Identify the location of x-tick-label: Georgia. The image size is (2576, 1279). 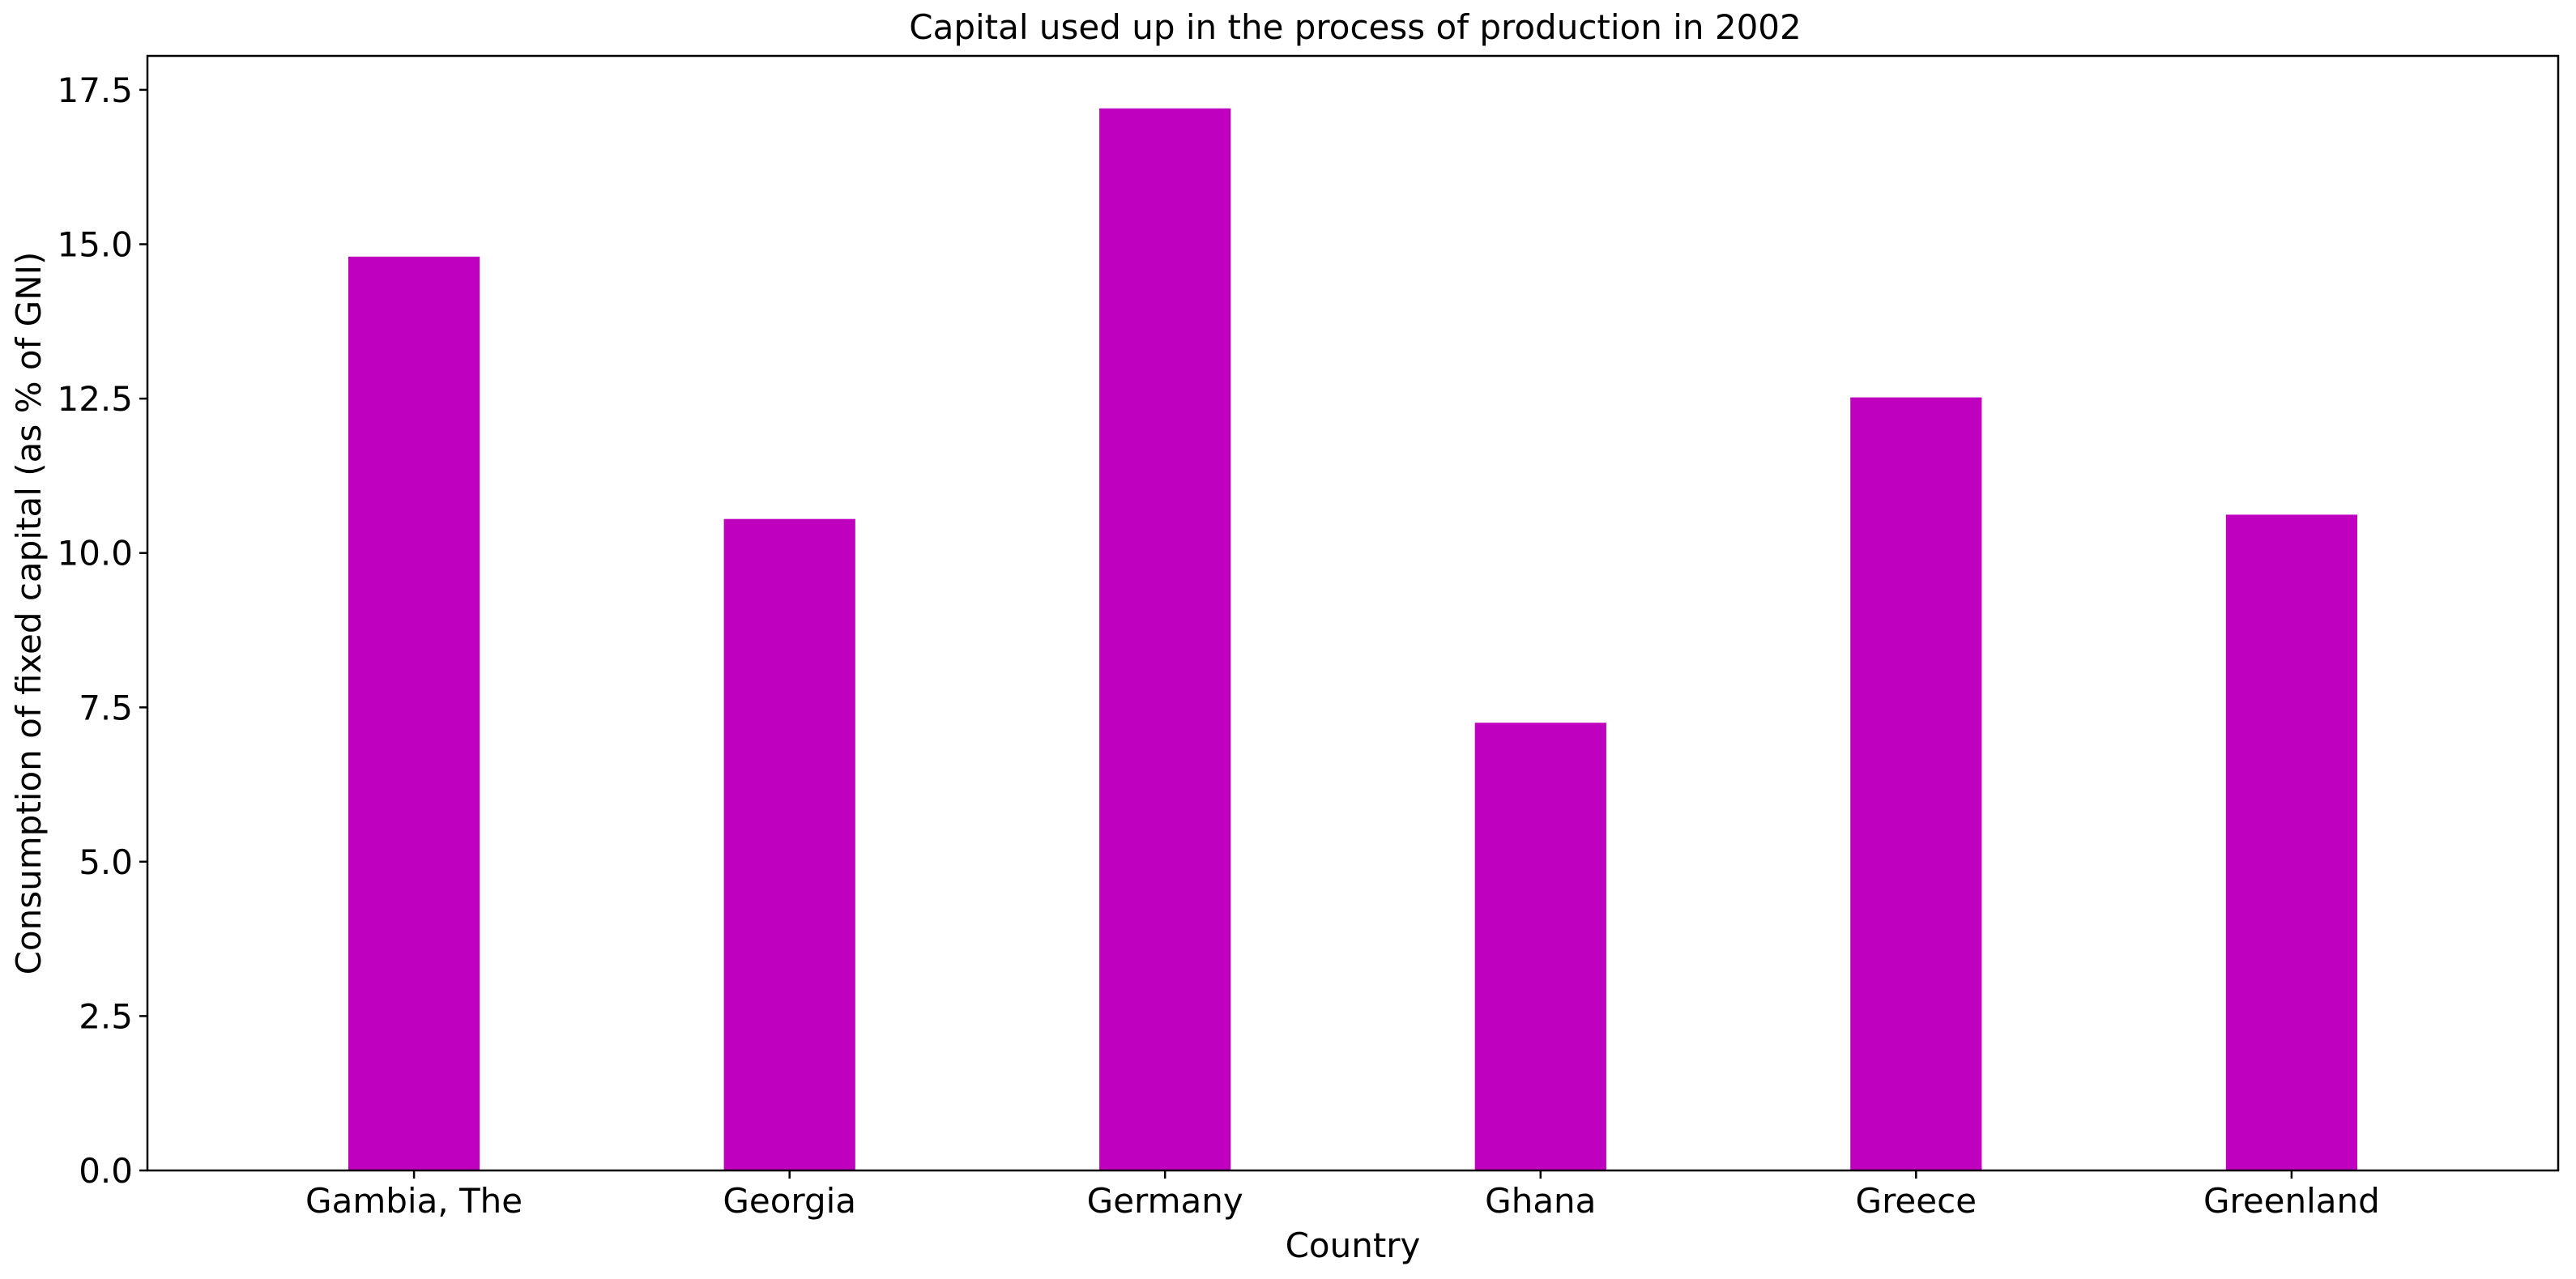
(790, 1201).